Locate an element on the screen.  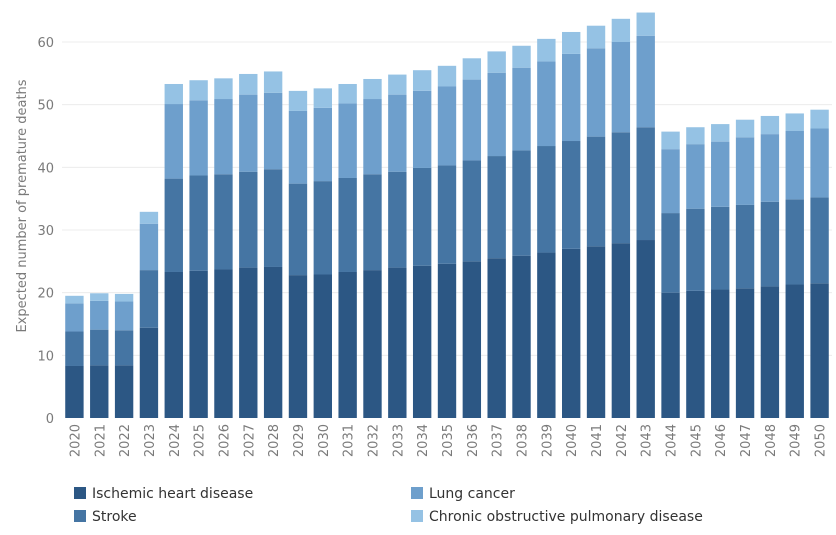
bar-stack-2026 is located at coordinates (223, 248).